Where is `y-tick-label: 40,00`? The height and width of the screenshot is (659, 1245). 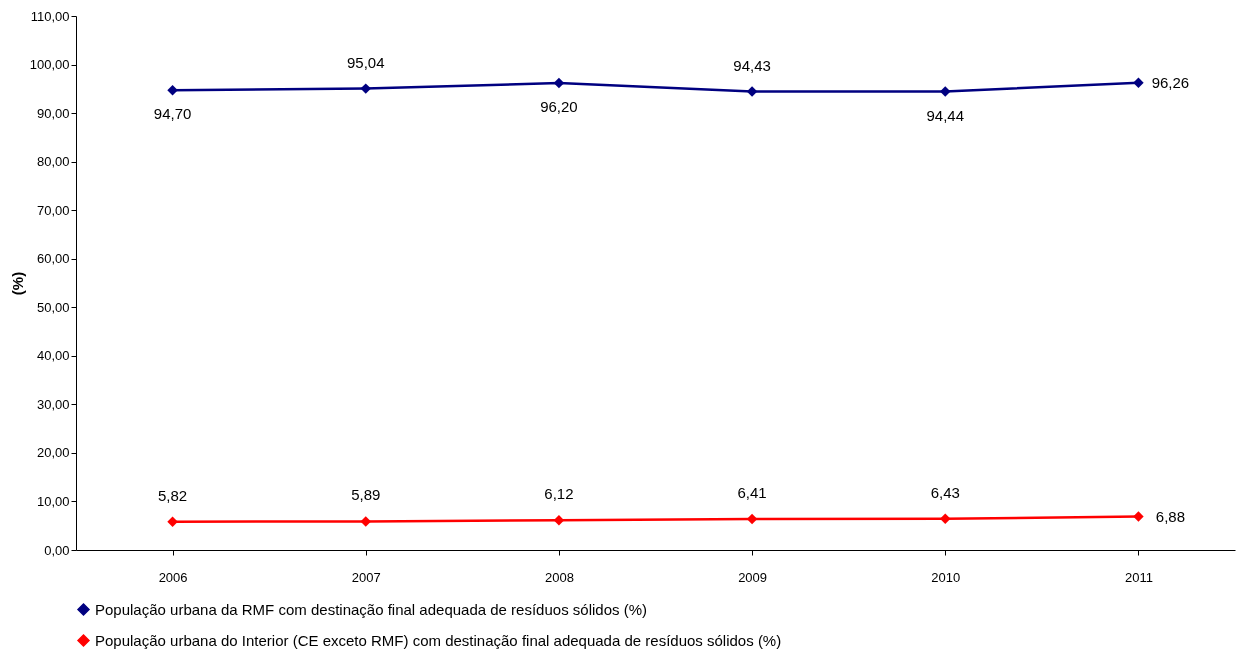 y-tick-label: 40,00 is located at coordinates (53, 356).